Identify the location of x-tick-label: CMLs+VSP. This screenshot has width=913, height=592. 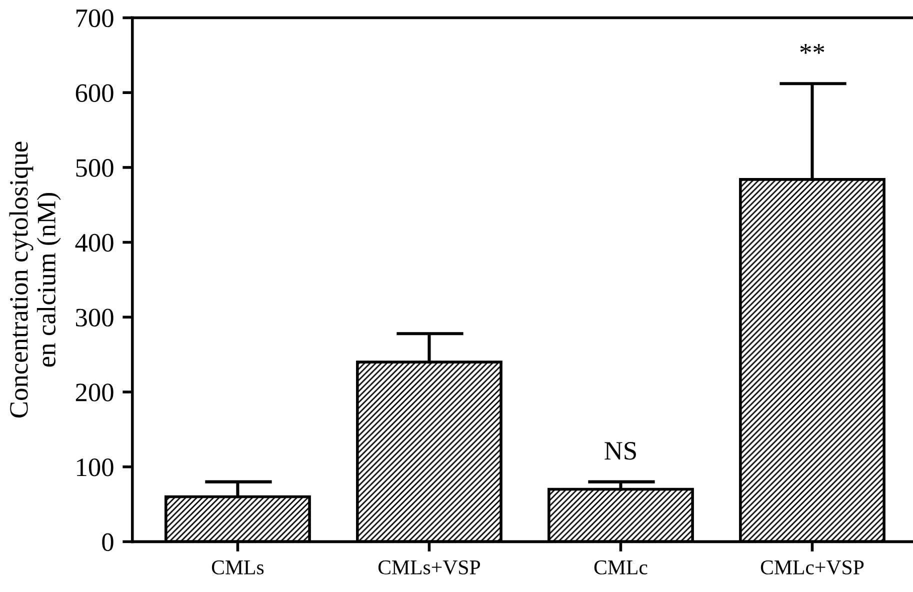
(429, 567).